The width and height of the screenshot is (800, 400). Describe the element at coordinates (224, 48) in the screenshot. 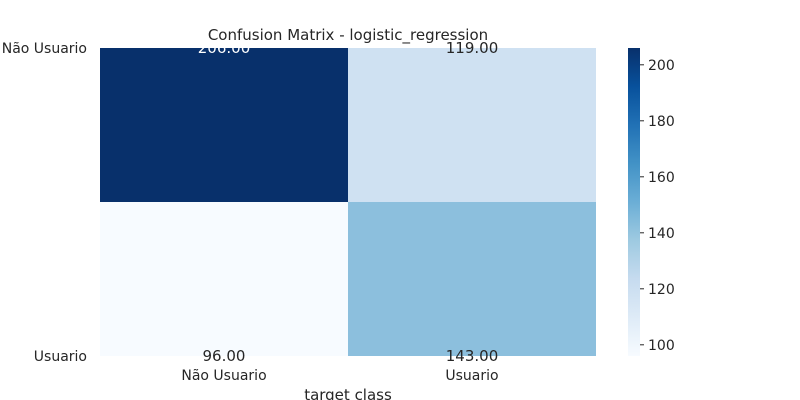

I see `cell-annotation-0-0: 206.00` at that location.